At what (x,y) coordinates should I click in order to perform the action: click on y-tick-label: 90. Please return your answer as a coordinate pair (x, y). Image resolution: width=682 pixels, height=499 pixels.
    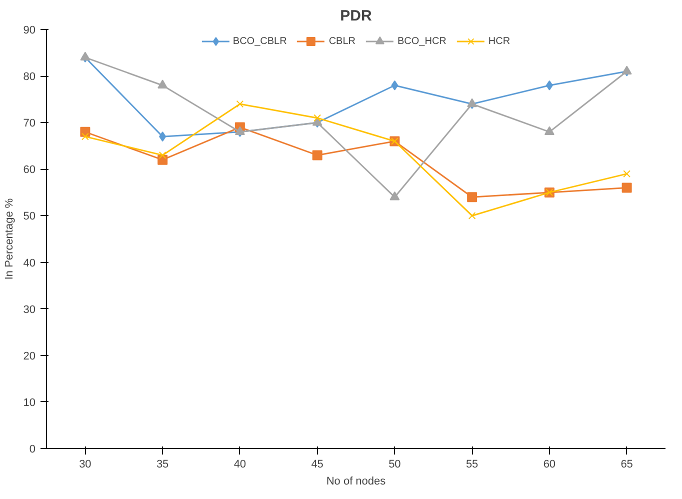
    Looking at the image, I should click on (29, 30).